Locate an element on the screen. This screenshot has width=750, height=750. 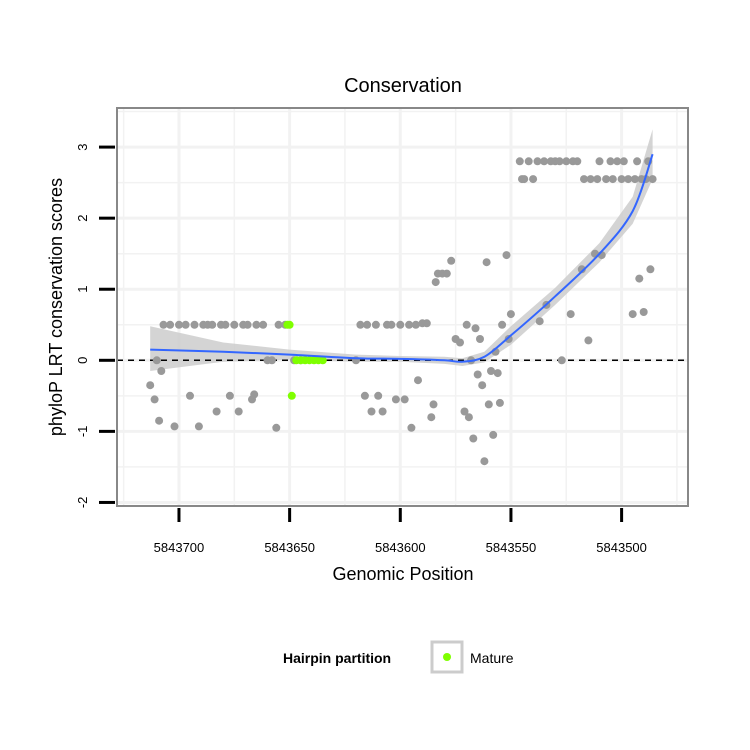
x-tick-label: 5843600 is located at coordinates (400, 547).